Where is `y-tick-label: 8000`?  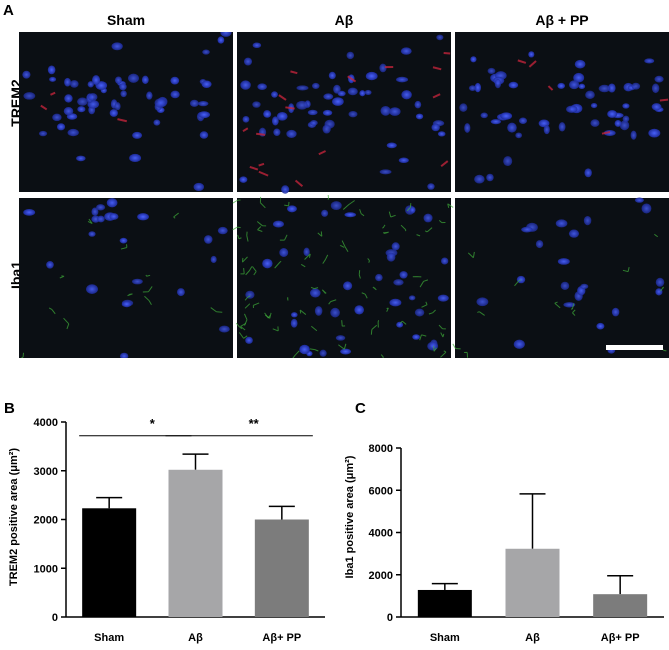 y-tick-label: 8000 is located at coordinates (381, 449).